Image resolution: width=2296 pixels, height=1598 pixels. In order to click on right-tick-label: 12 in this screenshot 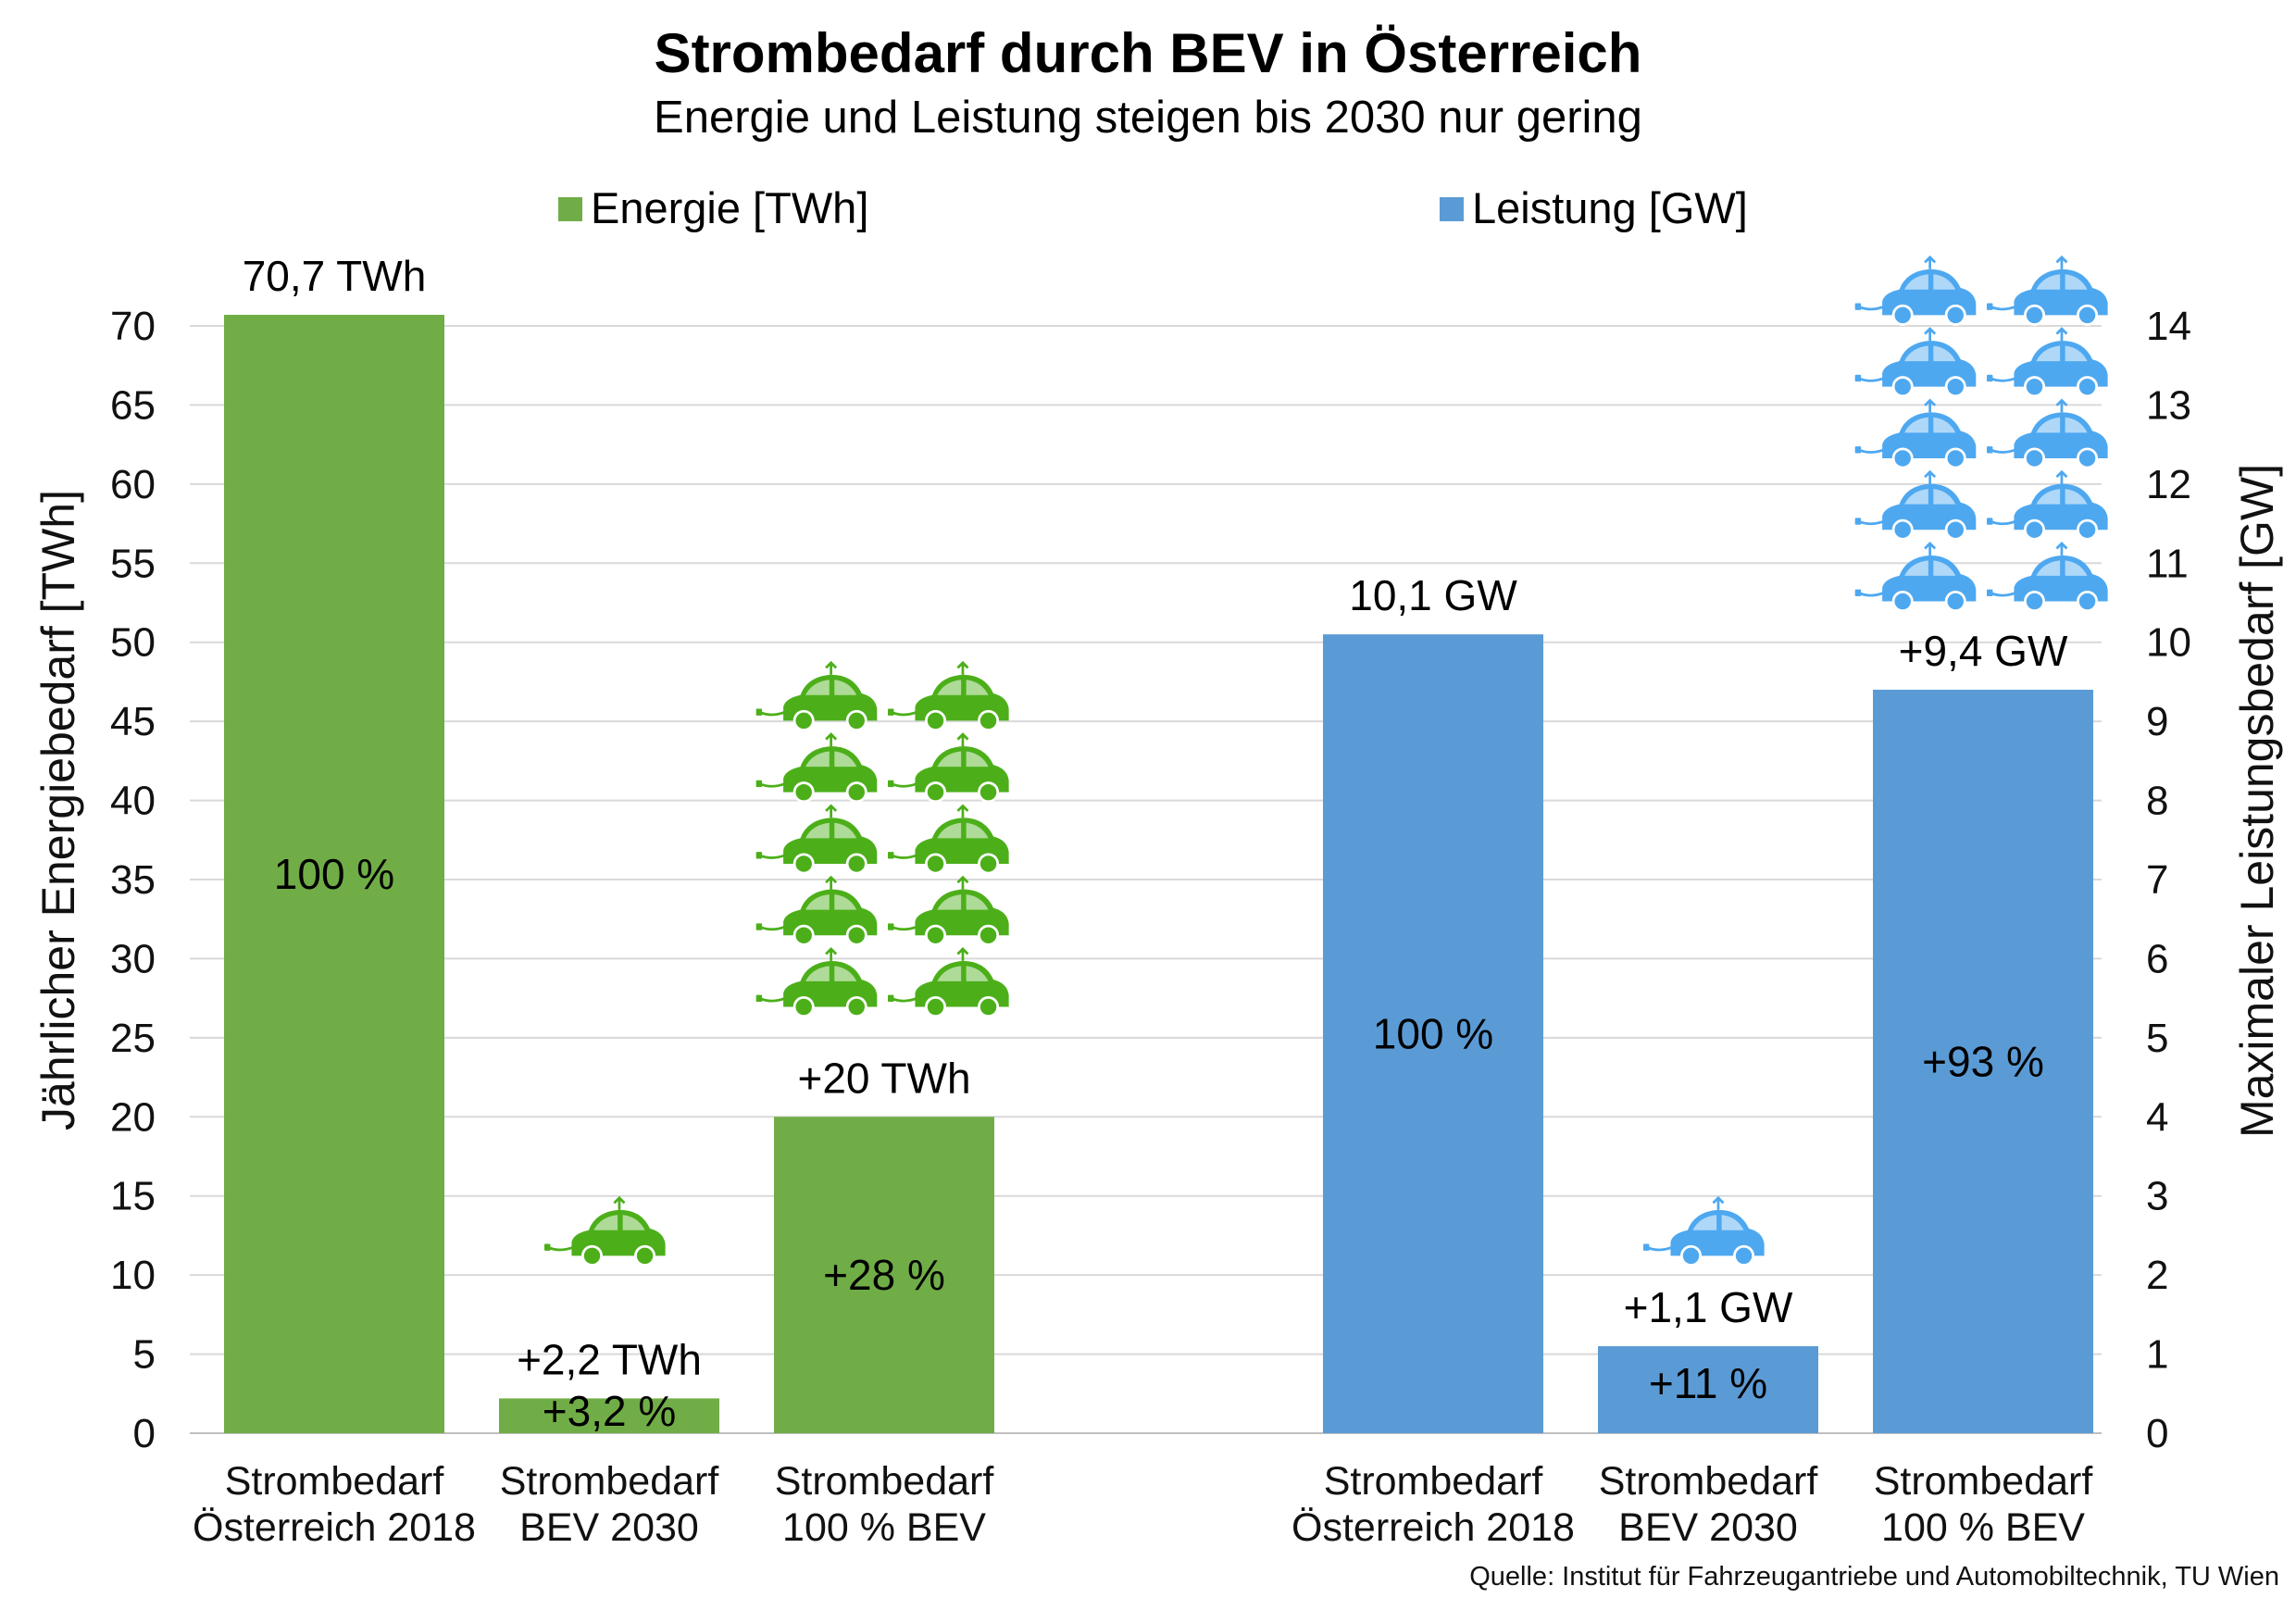, I will do `click(2168, 484)`.